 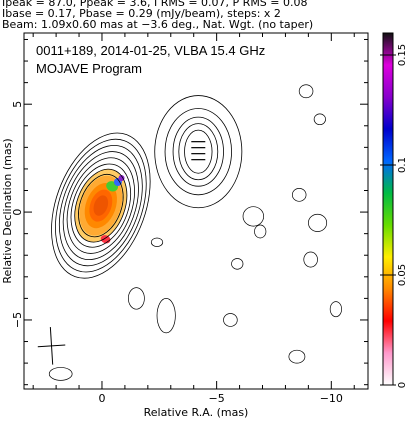 I want to click on map-title: 0011+189, 2014-01-25, VLBA 15.4 GHz, so click(x=150, y=50).